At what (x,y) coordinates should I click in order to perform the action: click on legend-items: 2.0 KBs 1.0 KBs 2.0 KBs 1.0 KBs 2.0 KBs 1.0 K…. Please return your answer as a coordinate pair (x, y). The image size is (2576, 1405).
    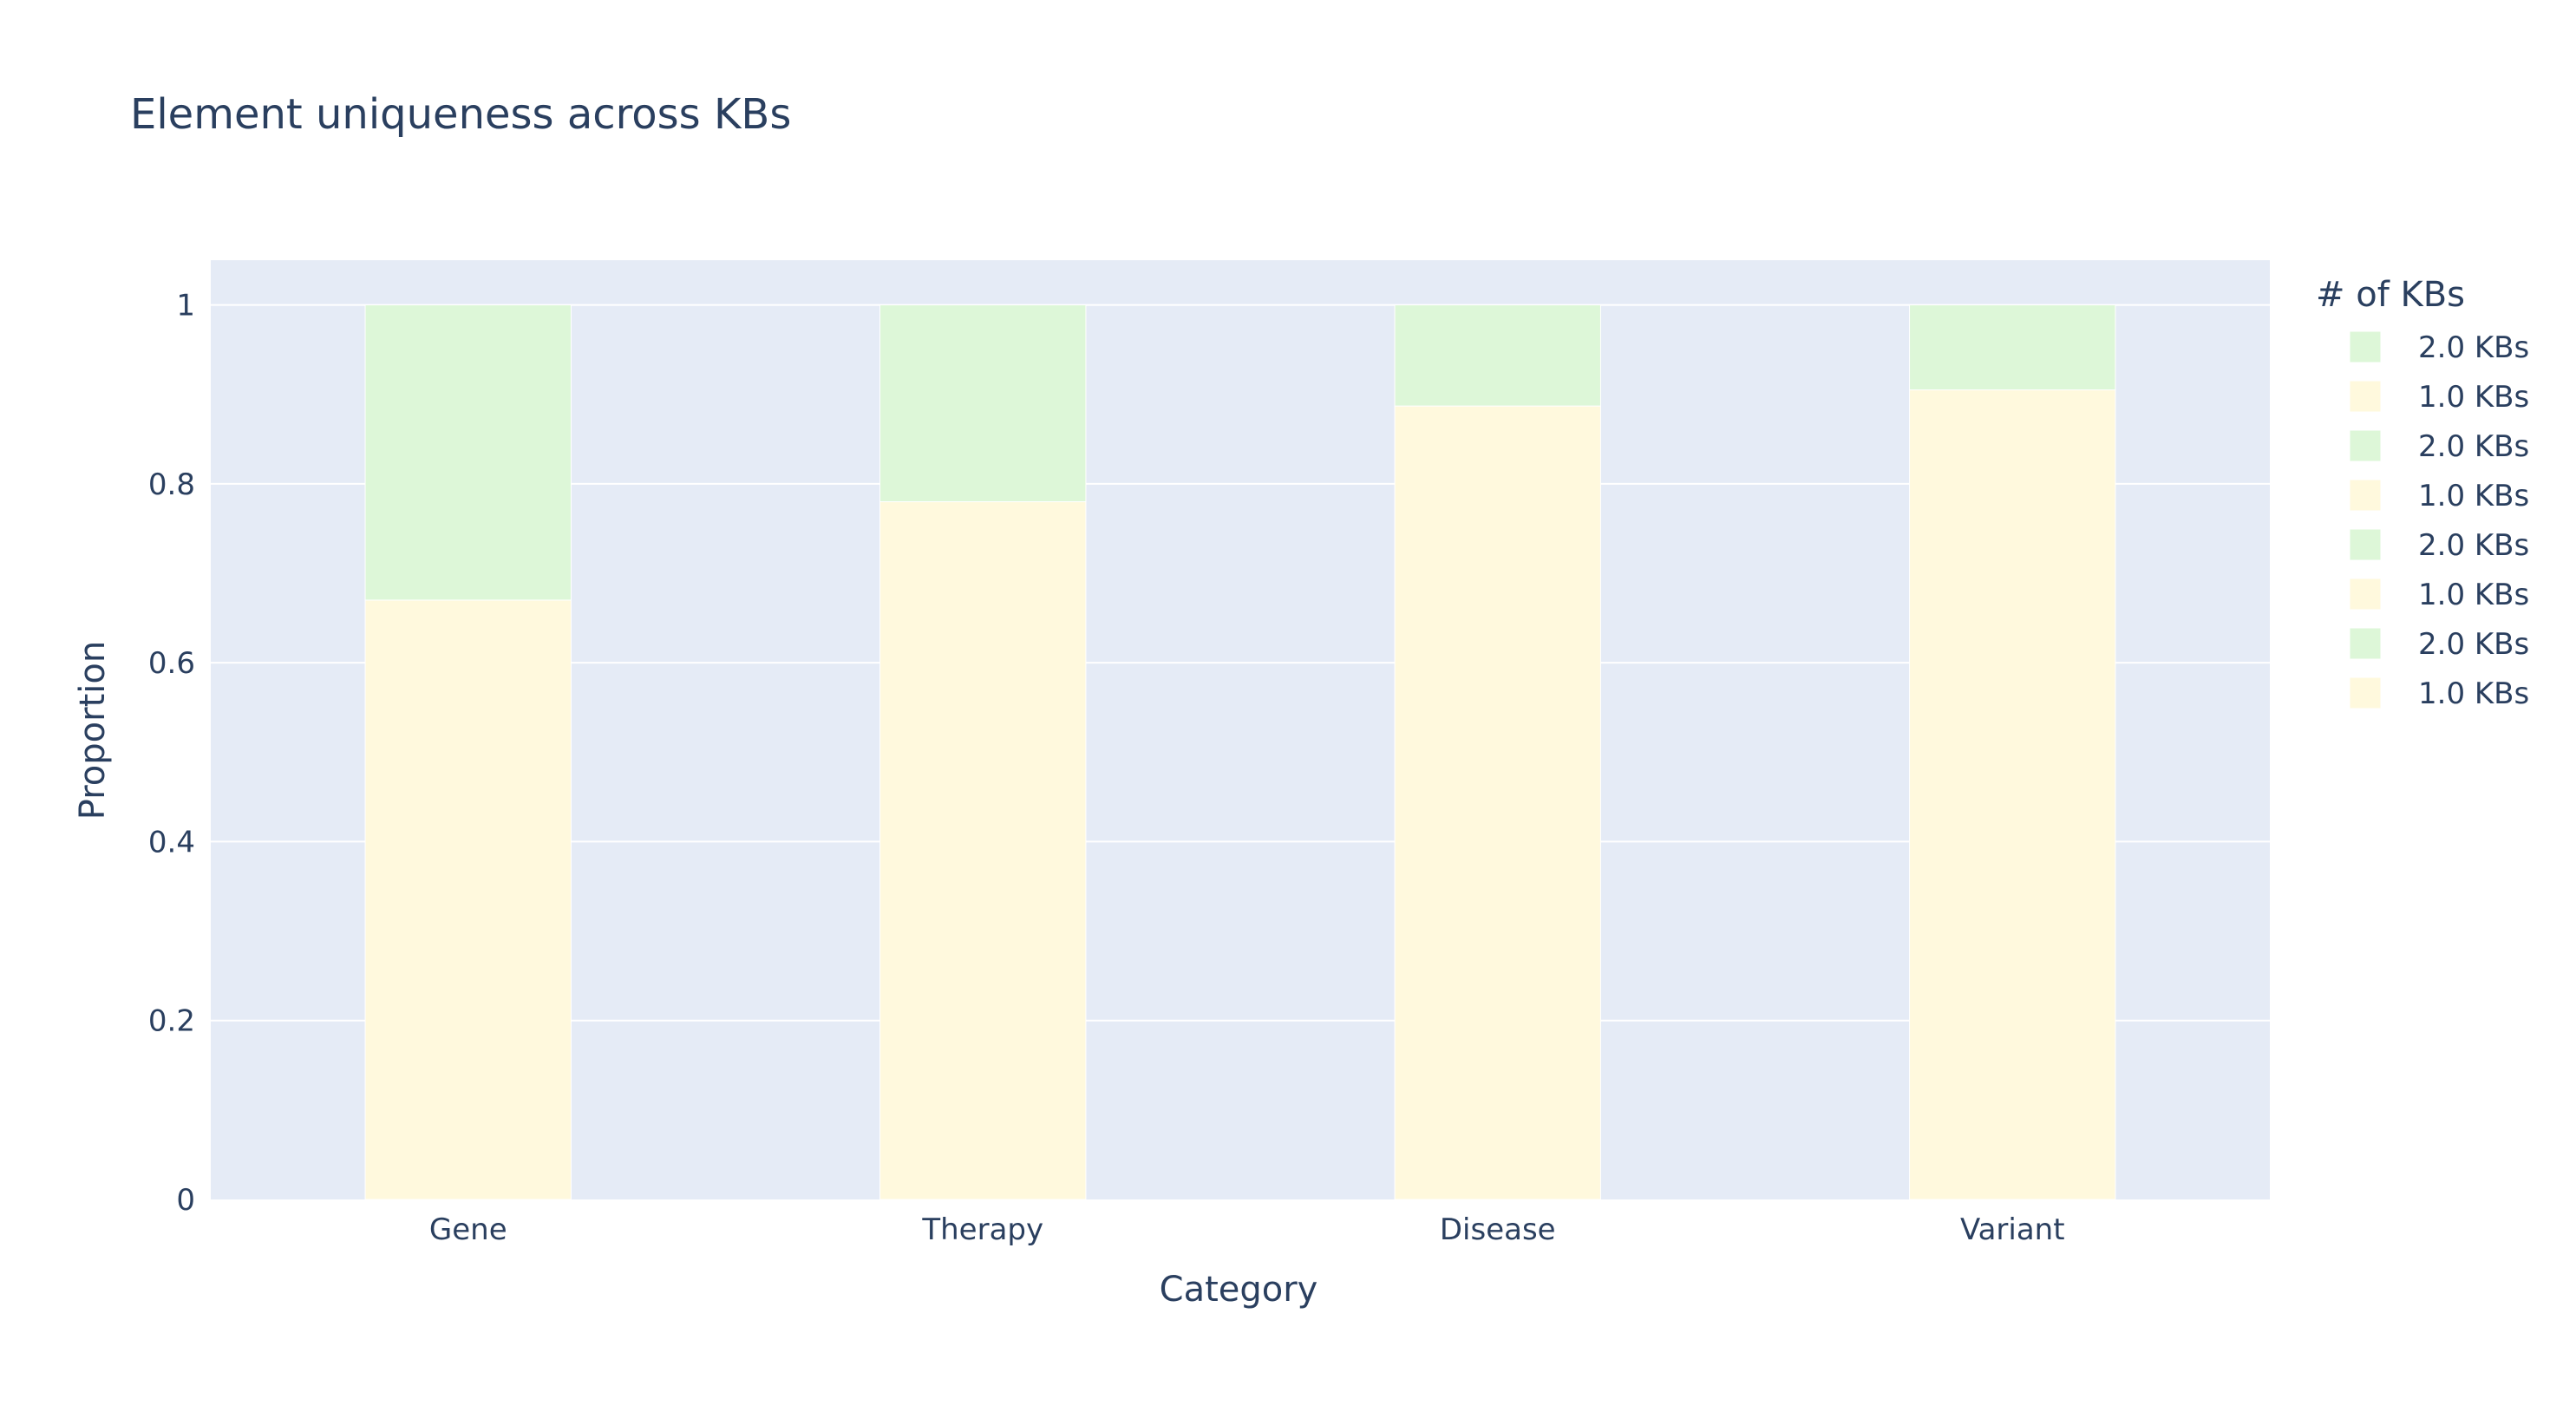
    Looking at the image, I should click on (2439, 520).